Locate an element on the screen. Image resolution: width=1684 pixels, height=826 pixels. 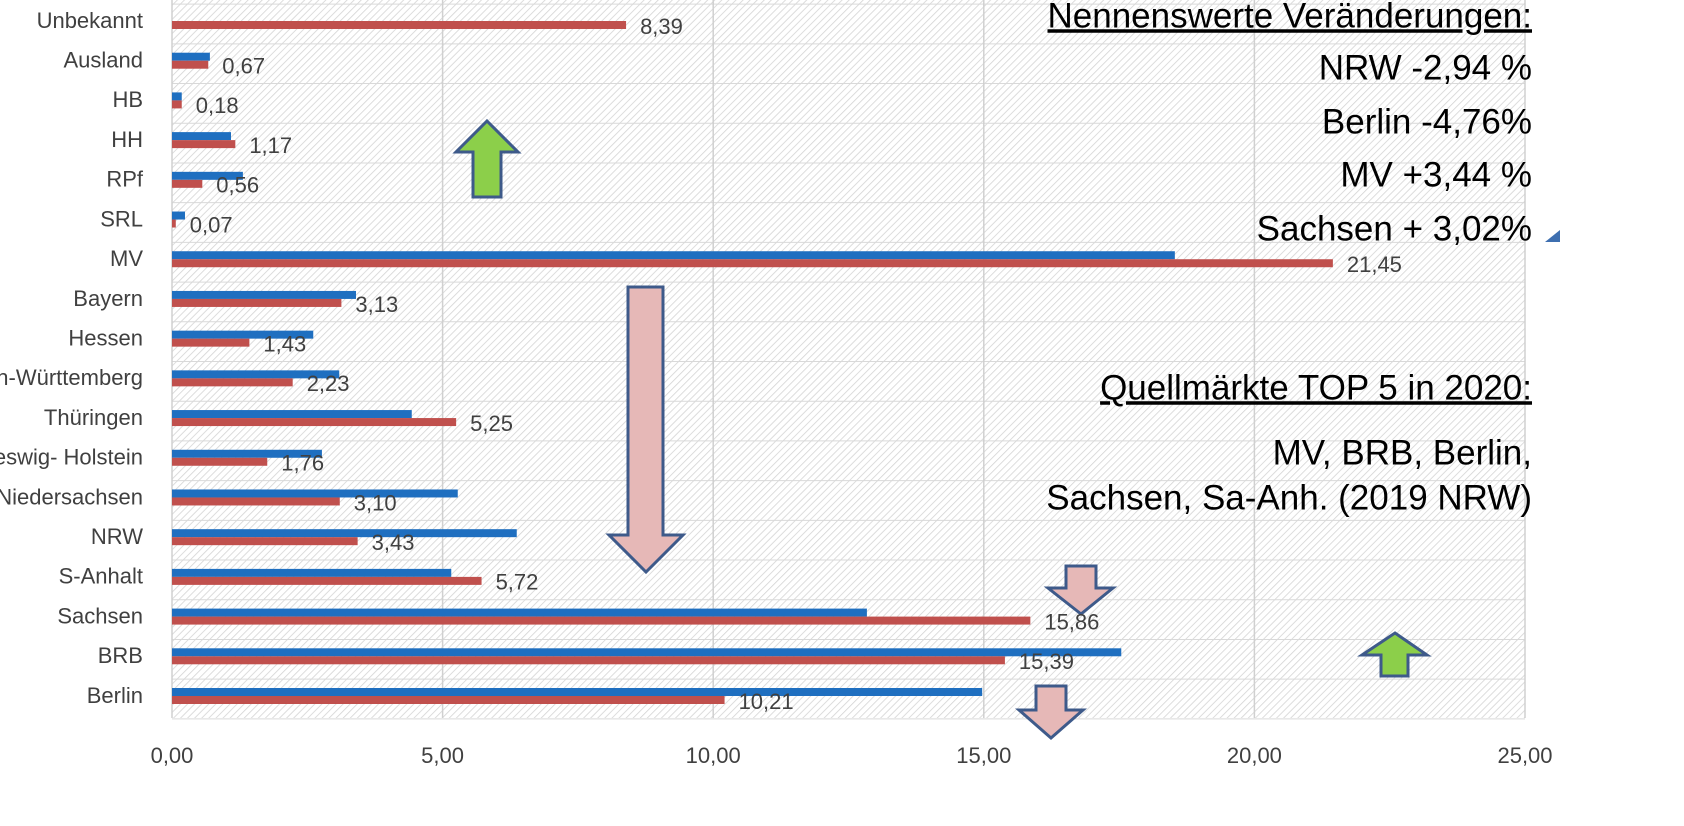
y-tick-label: RPf is located at coordinates (125, 179).